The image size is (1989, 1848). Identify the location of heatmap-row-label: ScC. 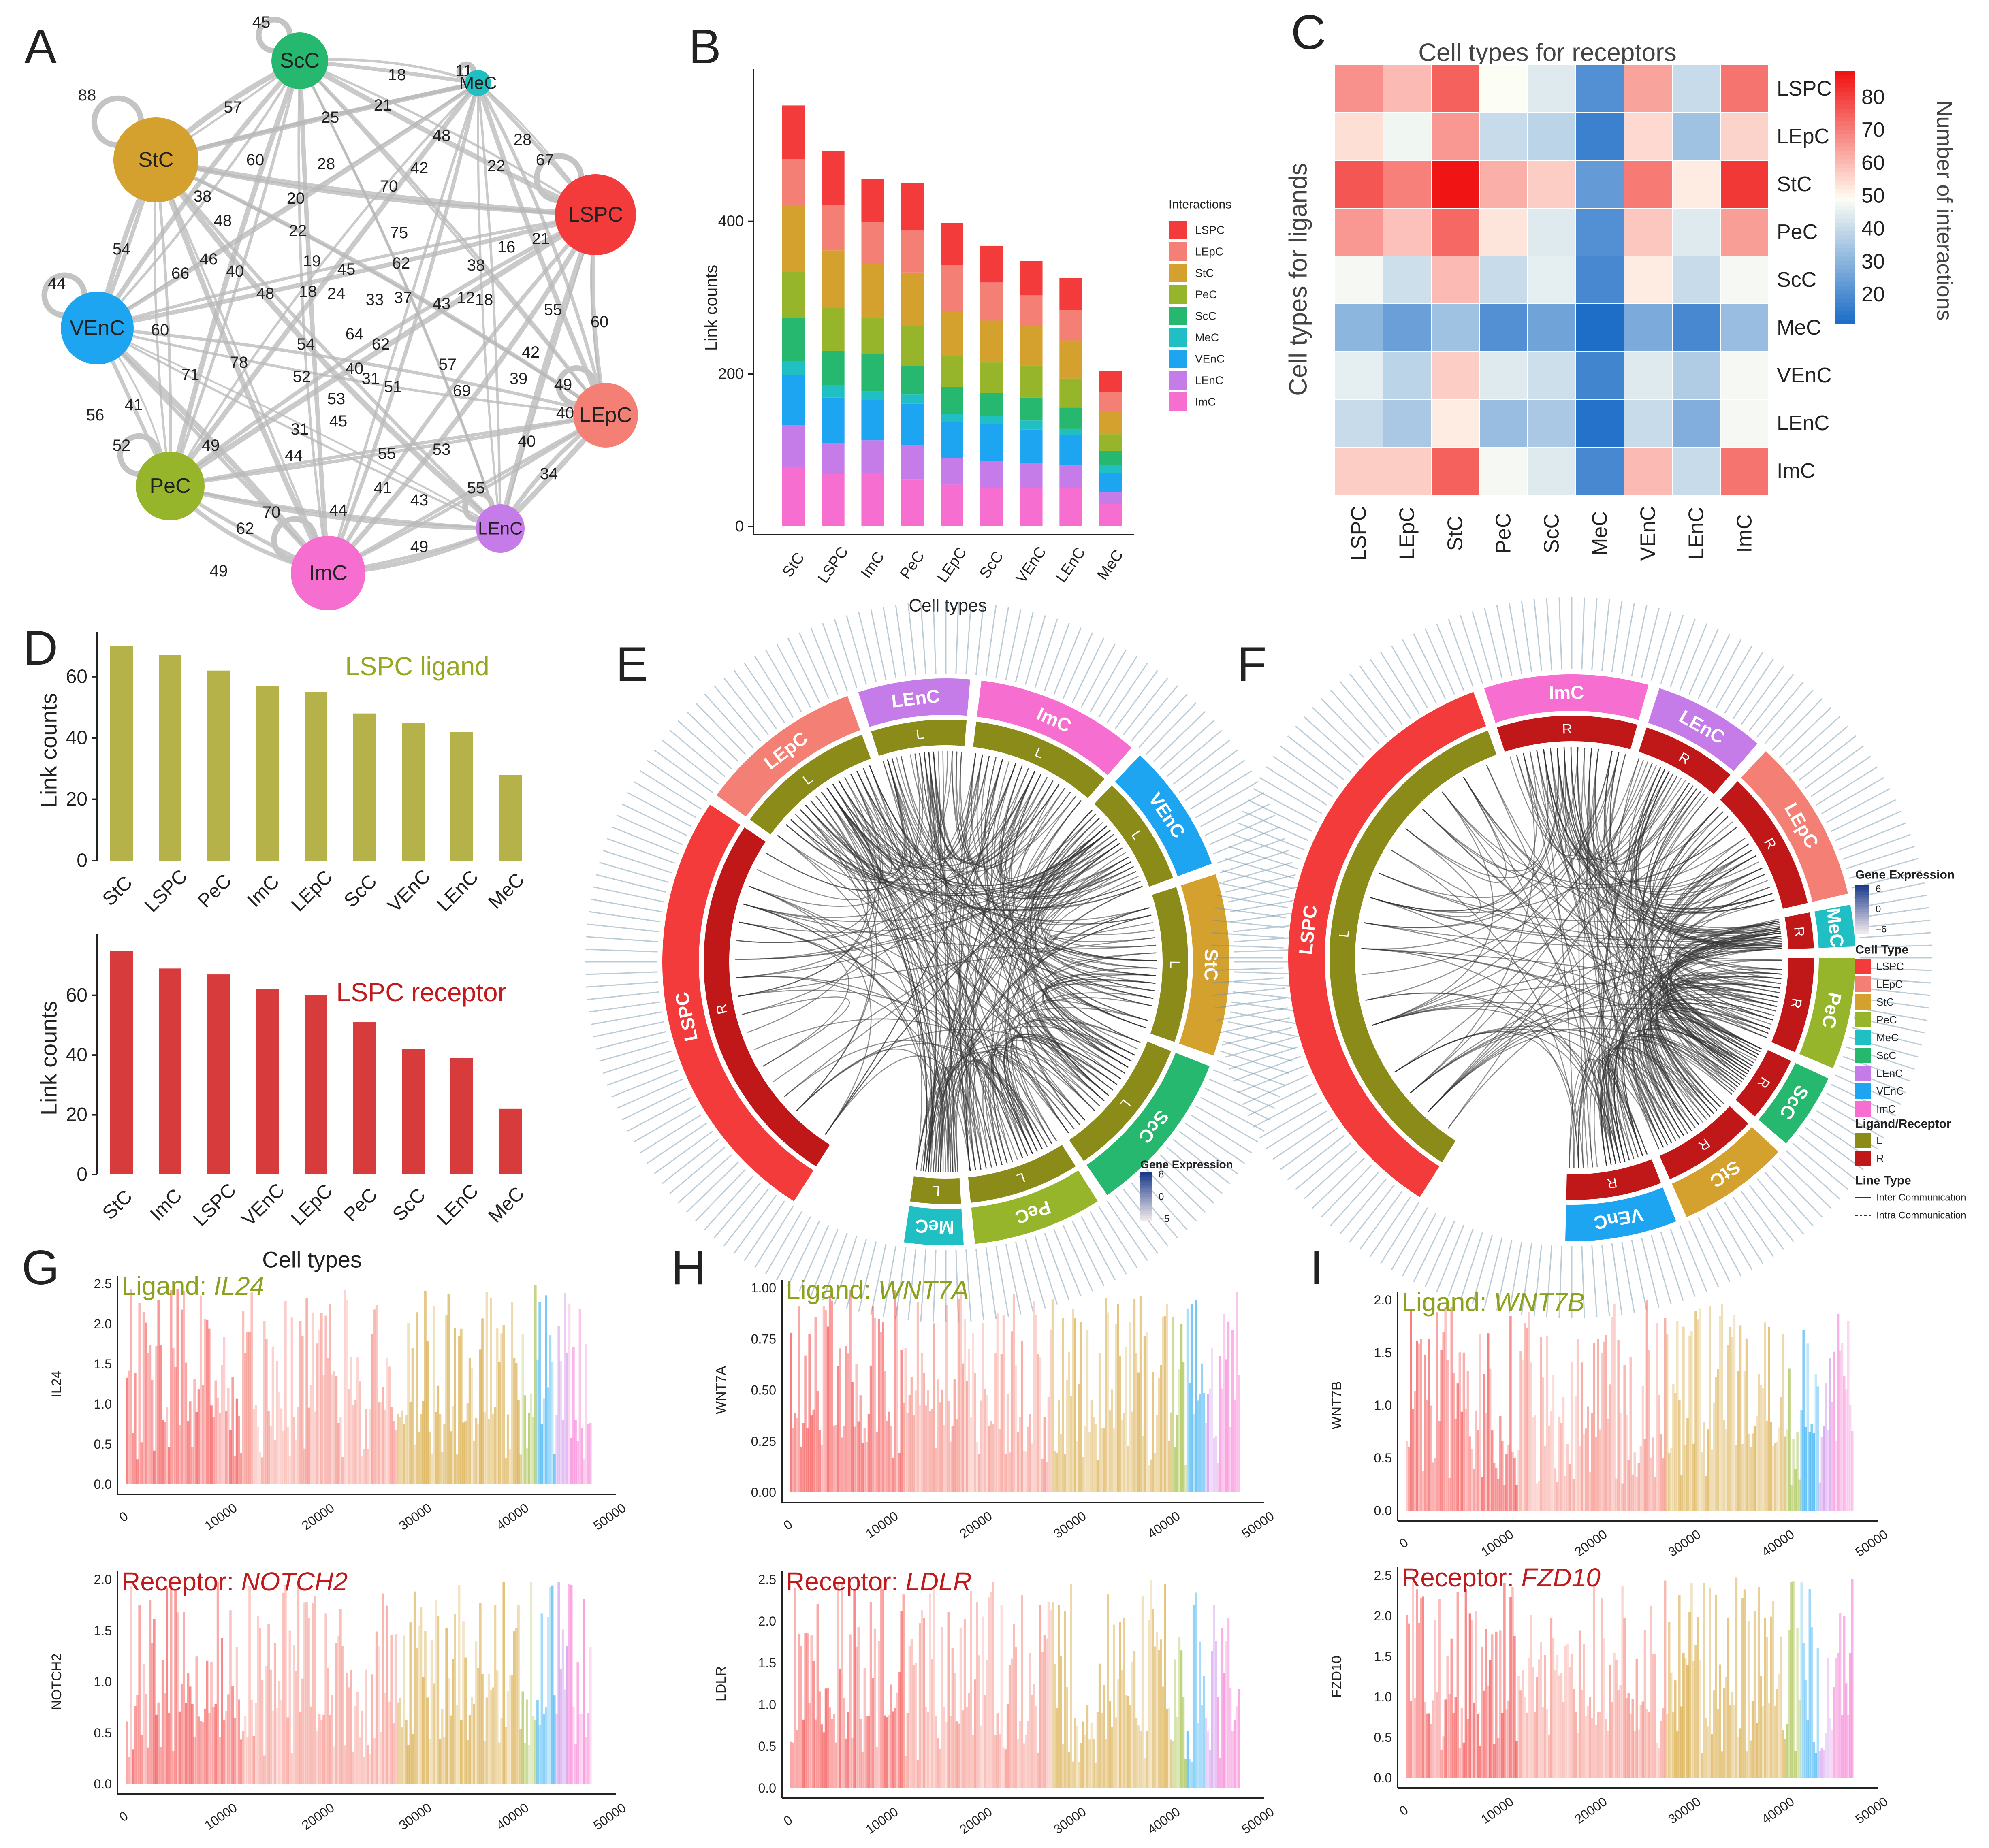
(1797, 280).